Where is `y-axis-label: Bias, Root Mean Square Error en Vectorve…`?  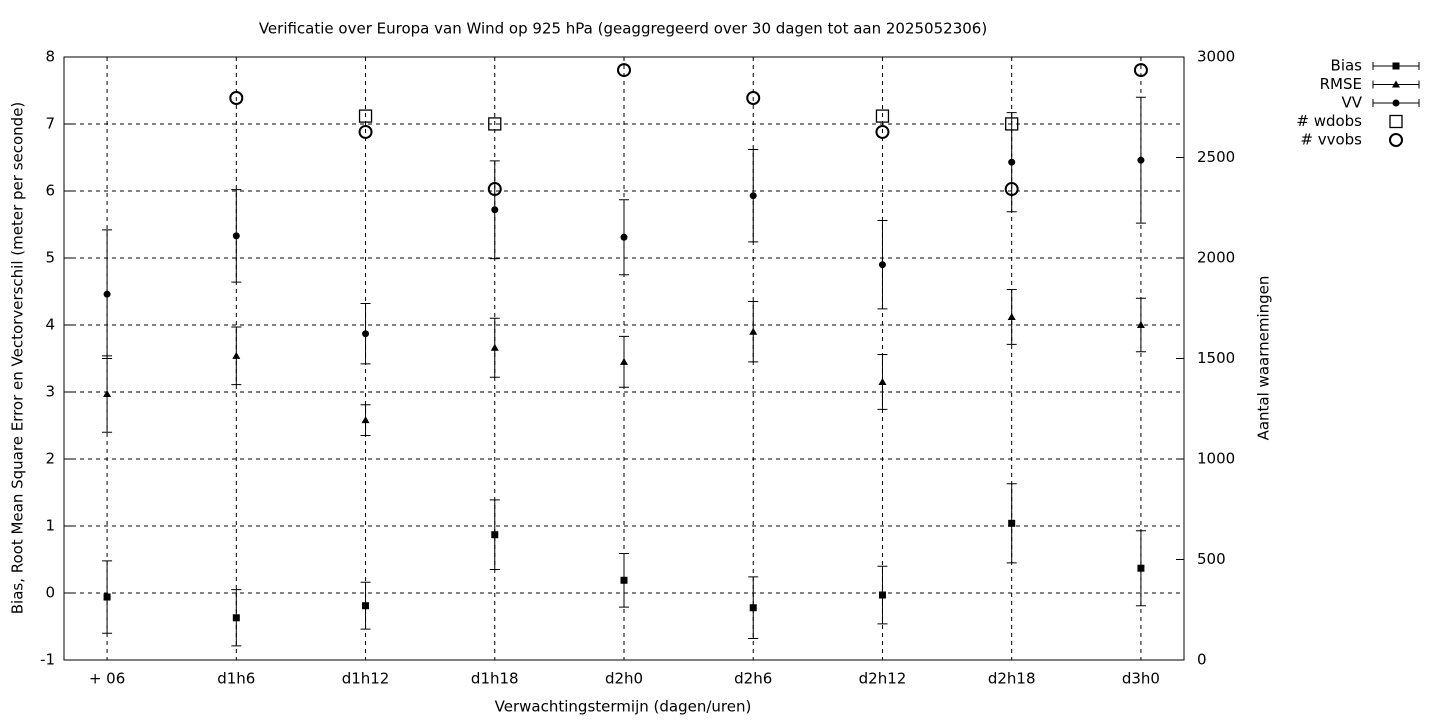 y-axis-label: Bias, Root Mean Square Error en Vectorve… is located at coordinates (18, 358).